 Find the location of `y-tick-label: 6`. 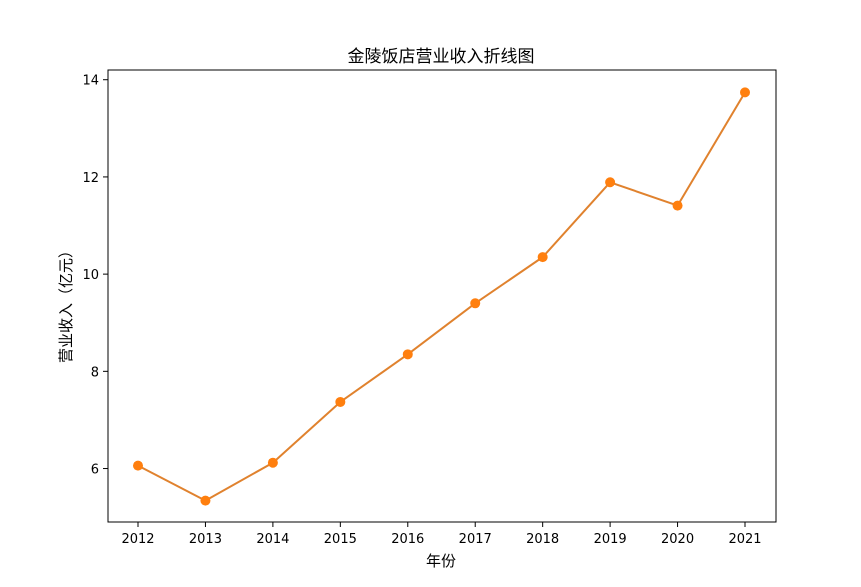

y-tick-label: 6 is located at coordinates (95, 470).